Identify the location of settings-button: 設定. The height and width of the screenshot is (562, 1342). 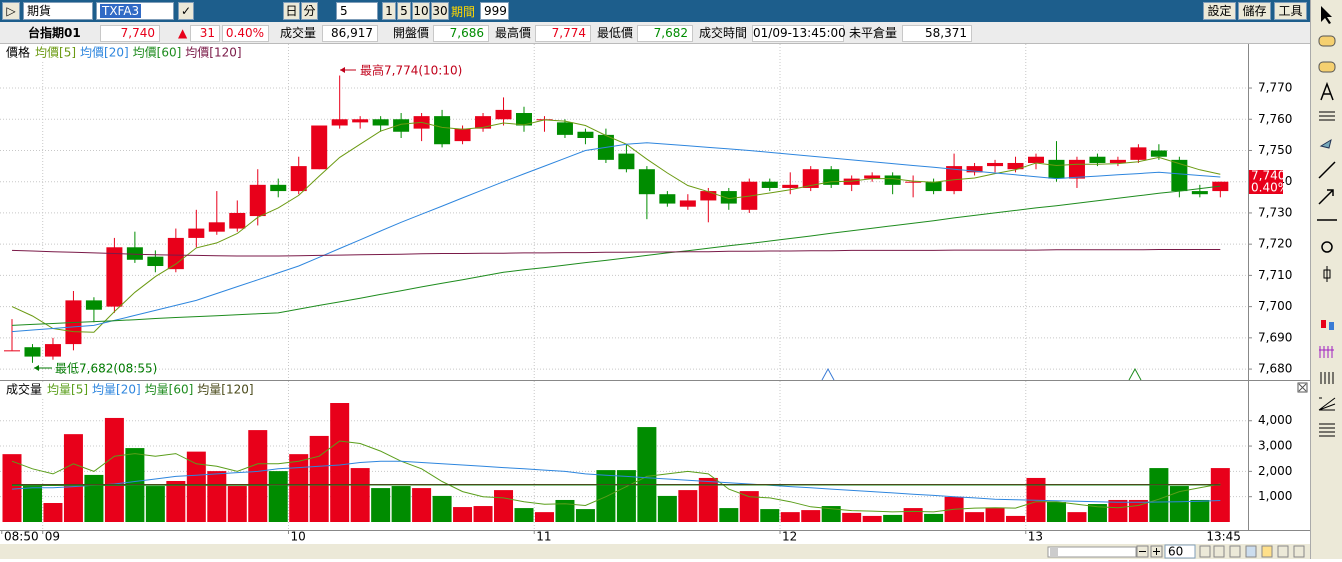
(1219, 11).